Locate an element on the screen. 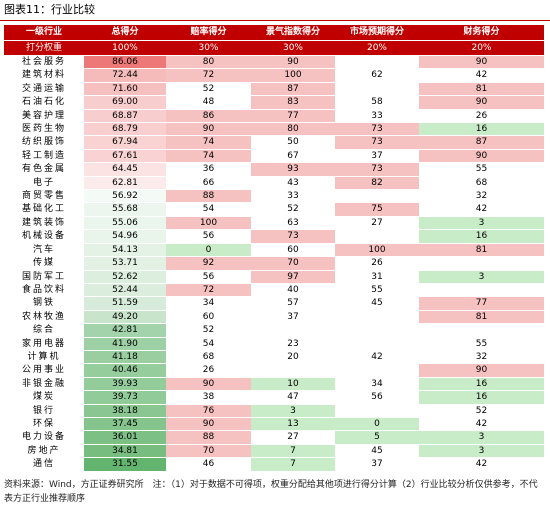 The height and width of the screenshot is (516, 550). score-cell: 38 is located at coordinates (208, 397).